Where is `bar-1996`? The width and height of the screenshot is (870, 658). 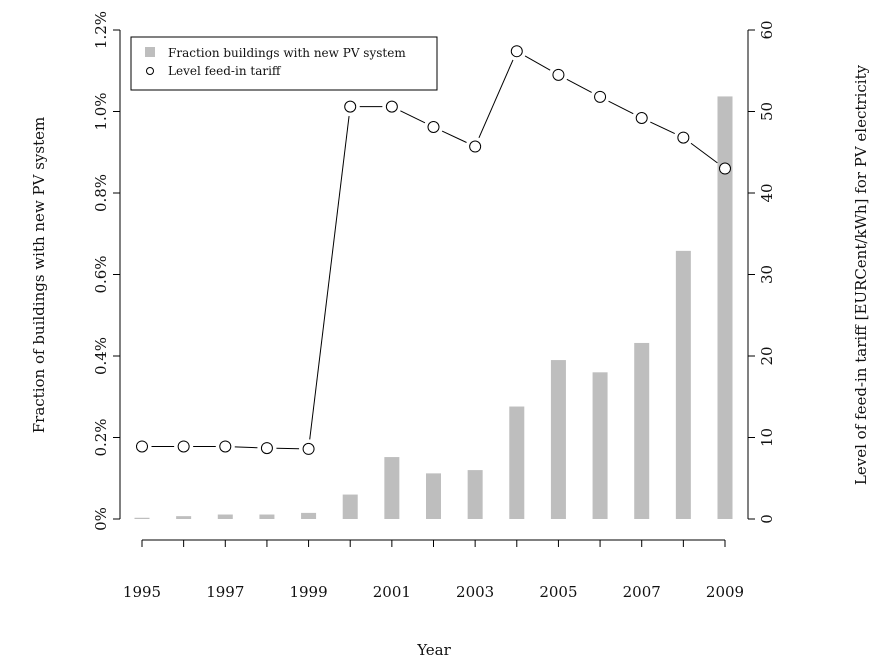 bar-1996 is located at coordinates (184, 517).